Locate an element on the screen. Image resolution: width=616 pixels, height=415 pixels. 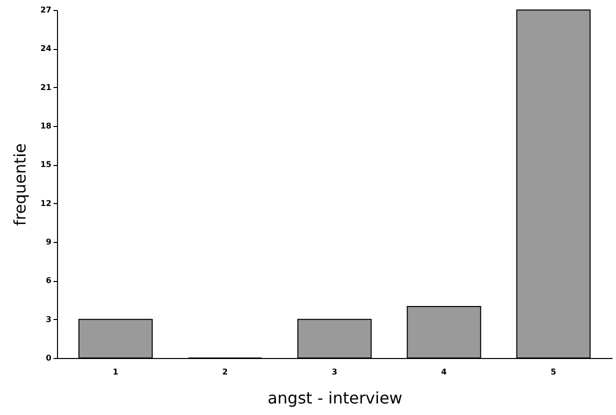
x-tick-label: 3 is located at coordinates (335, 372).